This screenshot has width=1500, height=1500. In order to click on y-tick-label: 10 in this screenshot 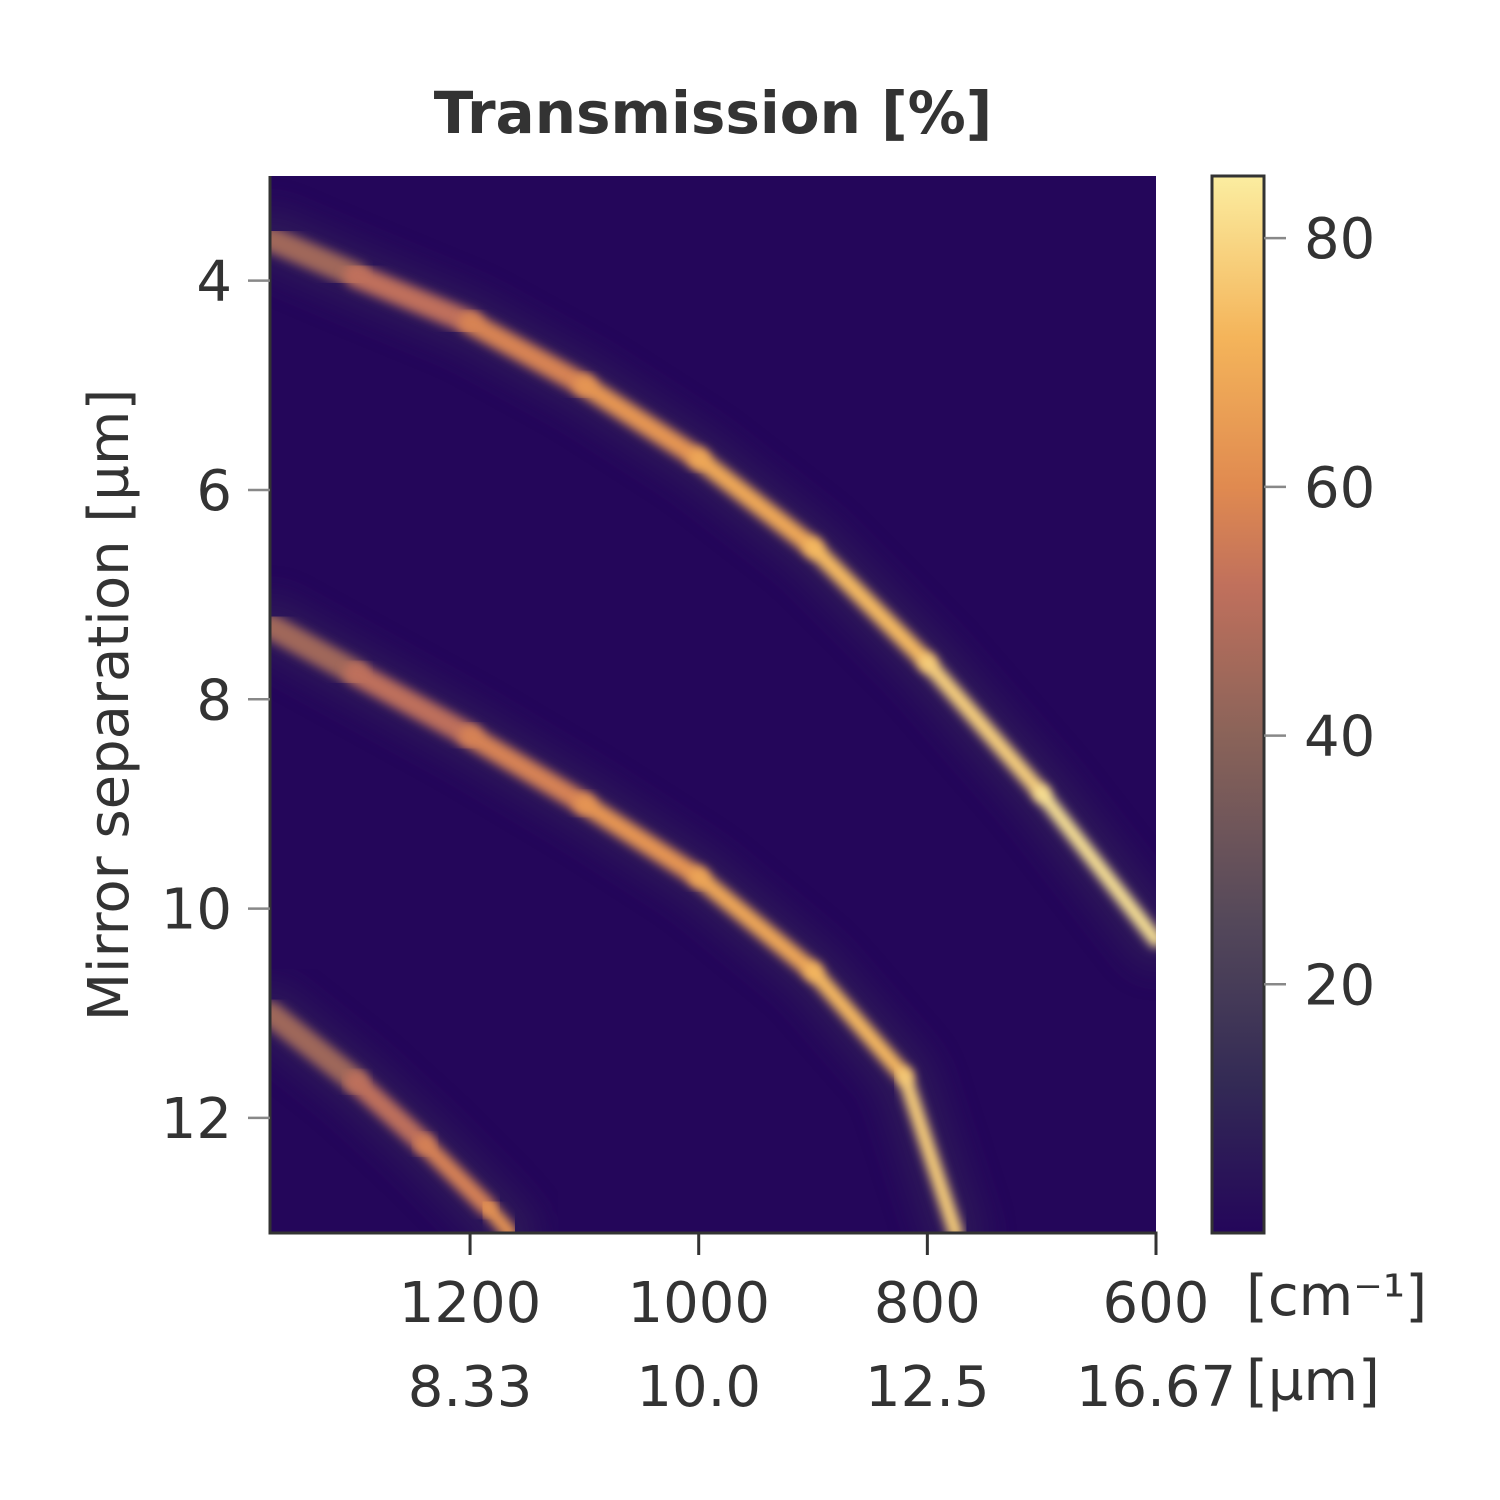, I will do `click(196, 910)`.